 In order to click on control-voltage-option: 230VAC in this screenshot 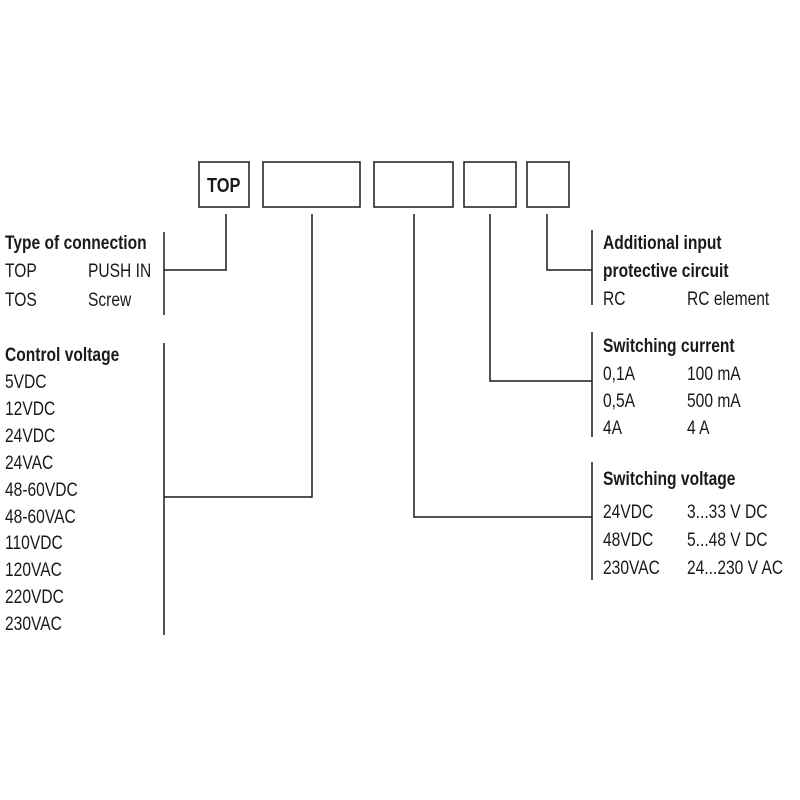, I will do `click(33, 625)`.